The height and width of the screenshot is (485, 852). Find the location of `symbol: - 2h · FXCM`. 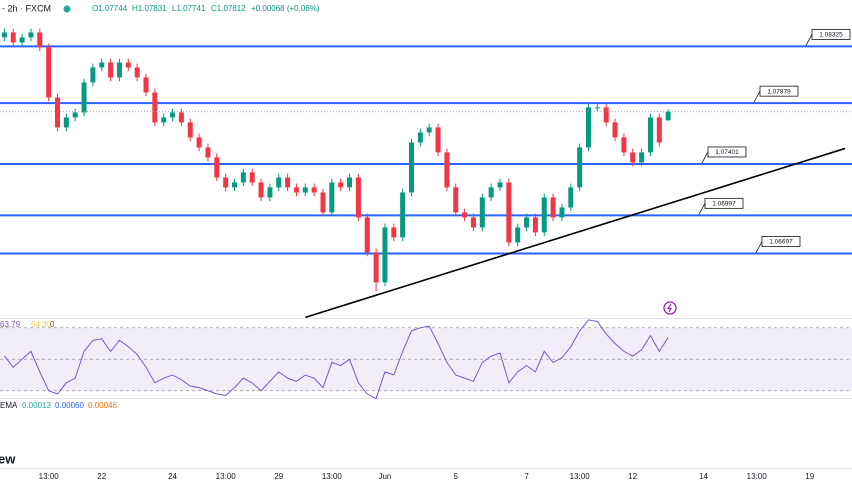

symbol: - 2h · FXCM is located at coordinates (26, 8).